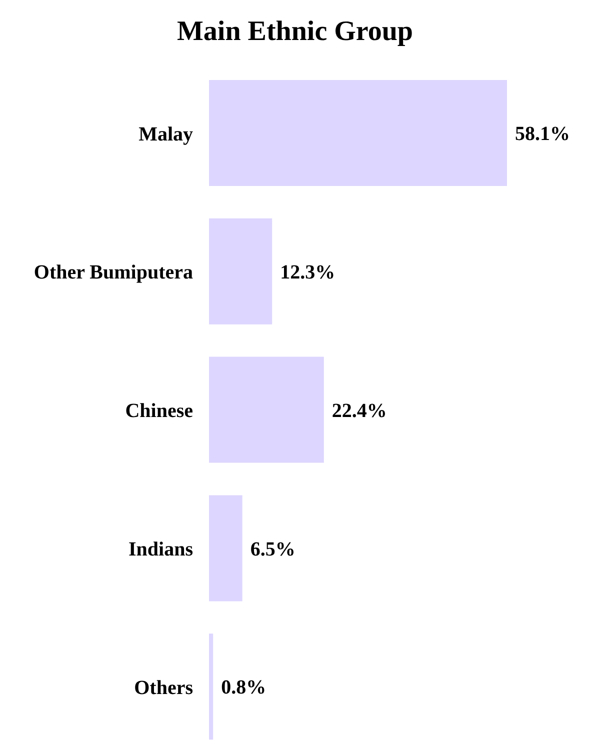 The image size is (598, 756). I want to click on y-tick-label: Chinese, so click(159, 411).